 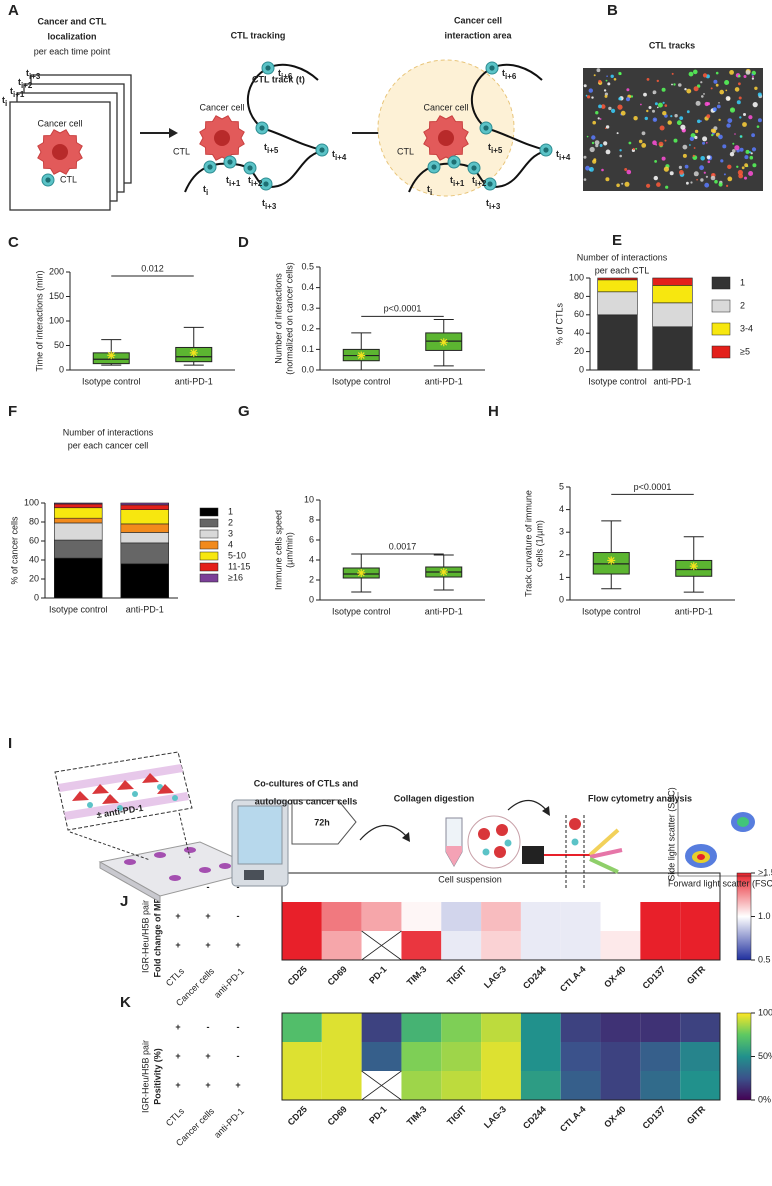 What do you see at coordinates (145, 1076) in the screenshot?
I see `y-axis-label: IGR-Heu/H5B pair` at bounding box center [145, 1076].